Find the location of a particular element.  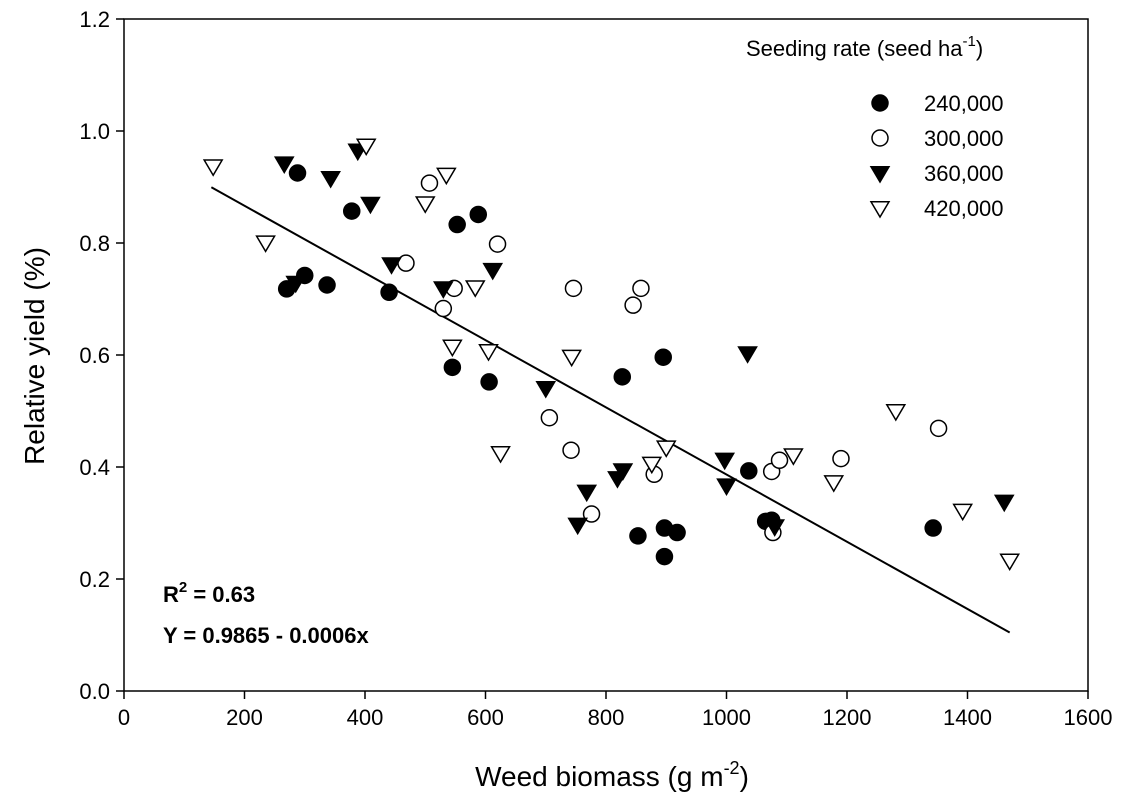

x-tick-label: 400 is located at coordinates (365, 717).